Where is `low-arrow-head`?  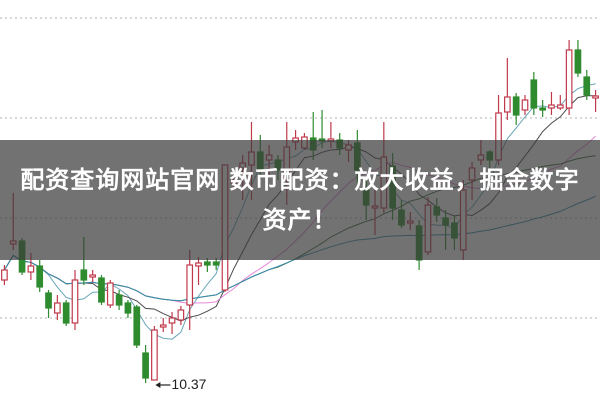
low-arrow-head is located at coordinates (158, 385).